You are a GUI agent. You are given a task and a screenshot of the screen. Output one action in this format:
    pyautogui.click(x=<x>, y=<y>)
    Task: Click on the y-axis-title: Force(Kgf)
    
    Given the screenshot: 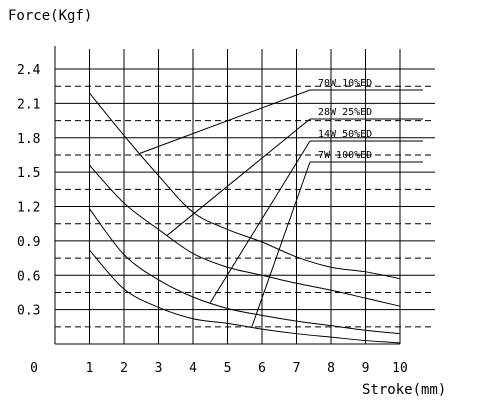 What is the action you would take?
    pyautogui.click(x=50, y=16)
    